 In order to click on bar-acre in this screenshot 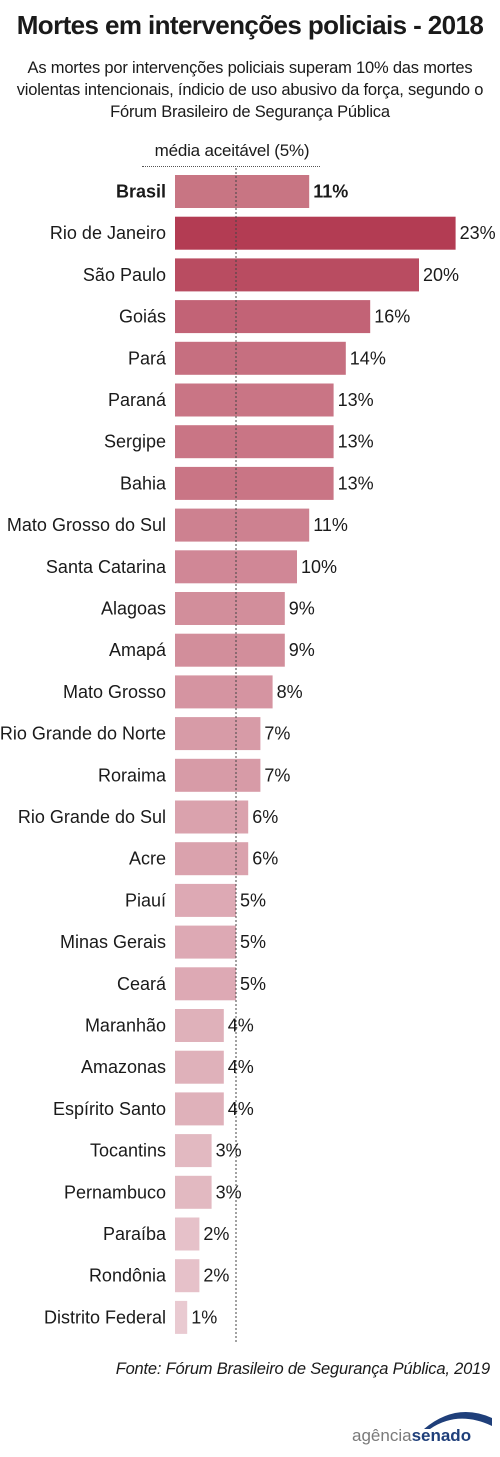, I will do `click(212, 859)`.